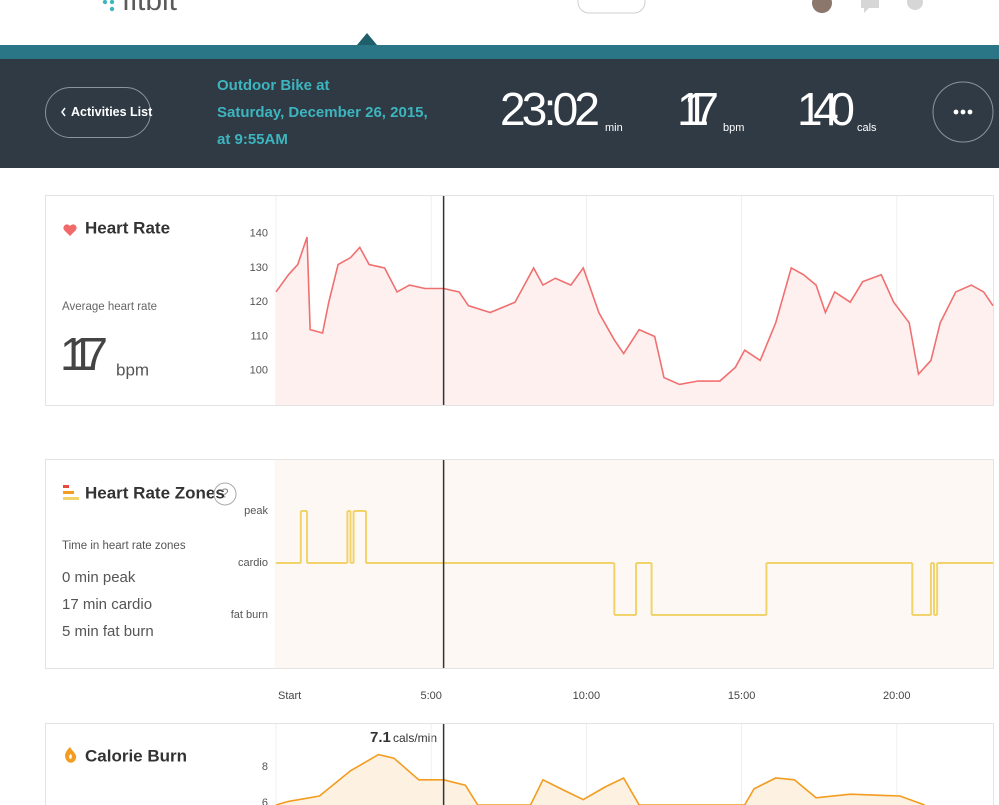  I want to click on logo: fitbit, so click(150, 8).